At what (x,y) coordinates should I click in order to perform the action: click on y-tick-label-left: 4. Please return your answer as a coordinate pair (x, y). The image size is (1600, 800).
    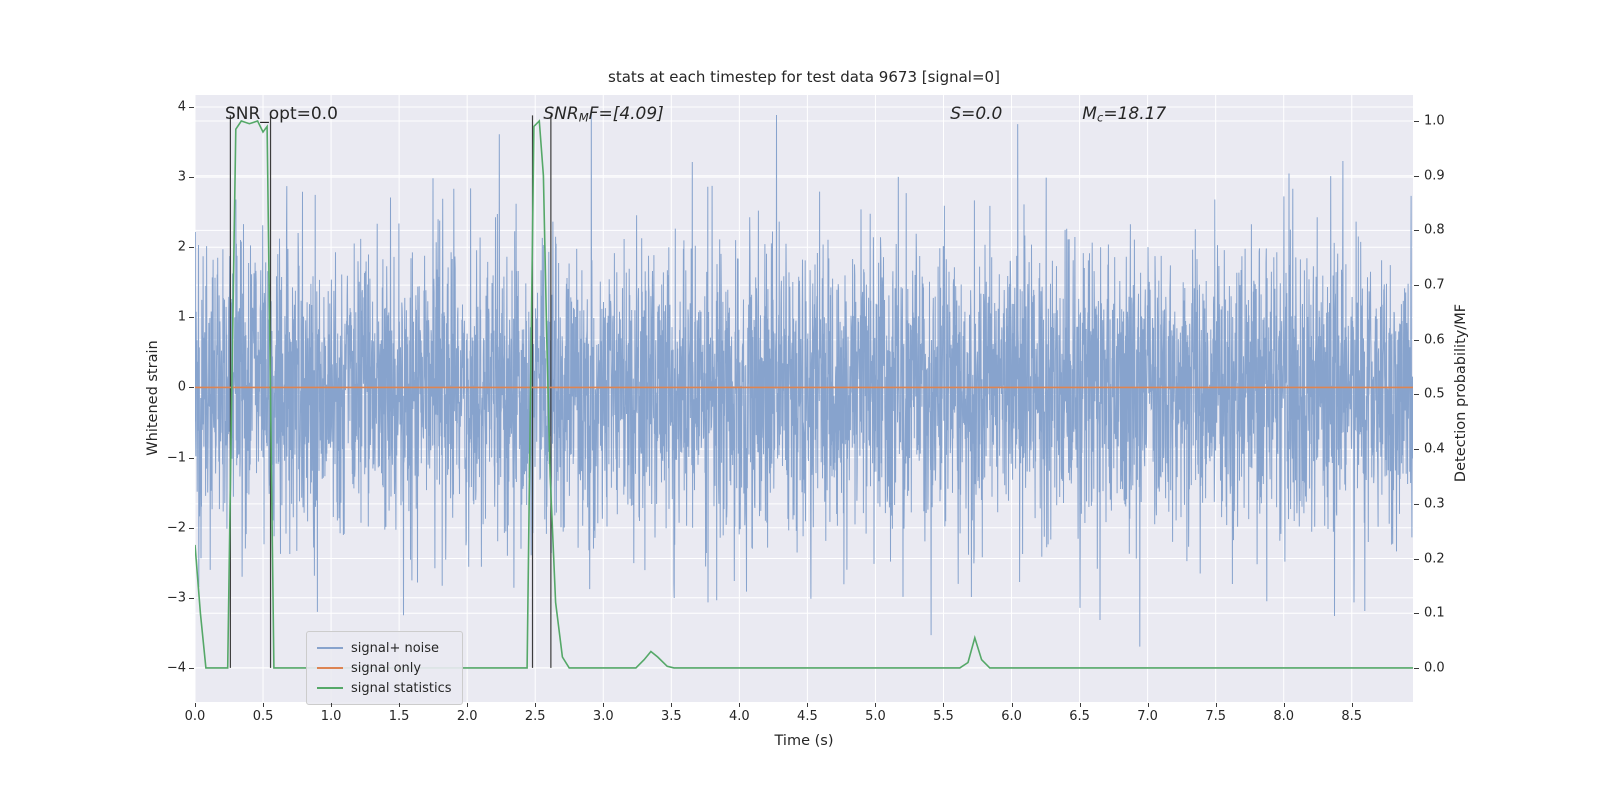
    Looking at the image, I should click on (181, 107).